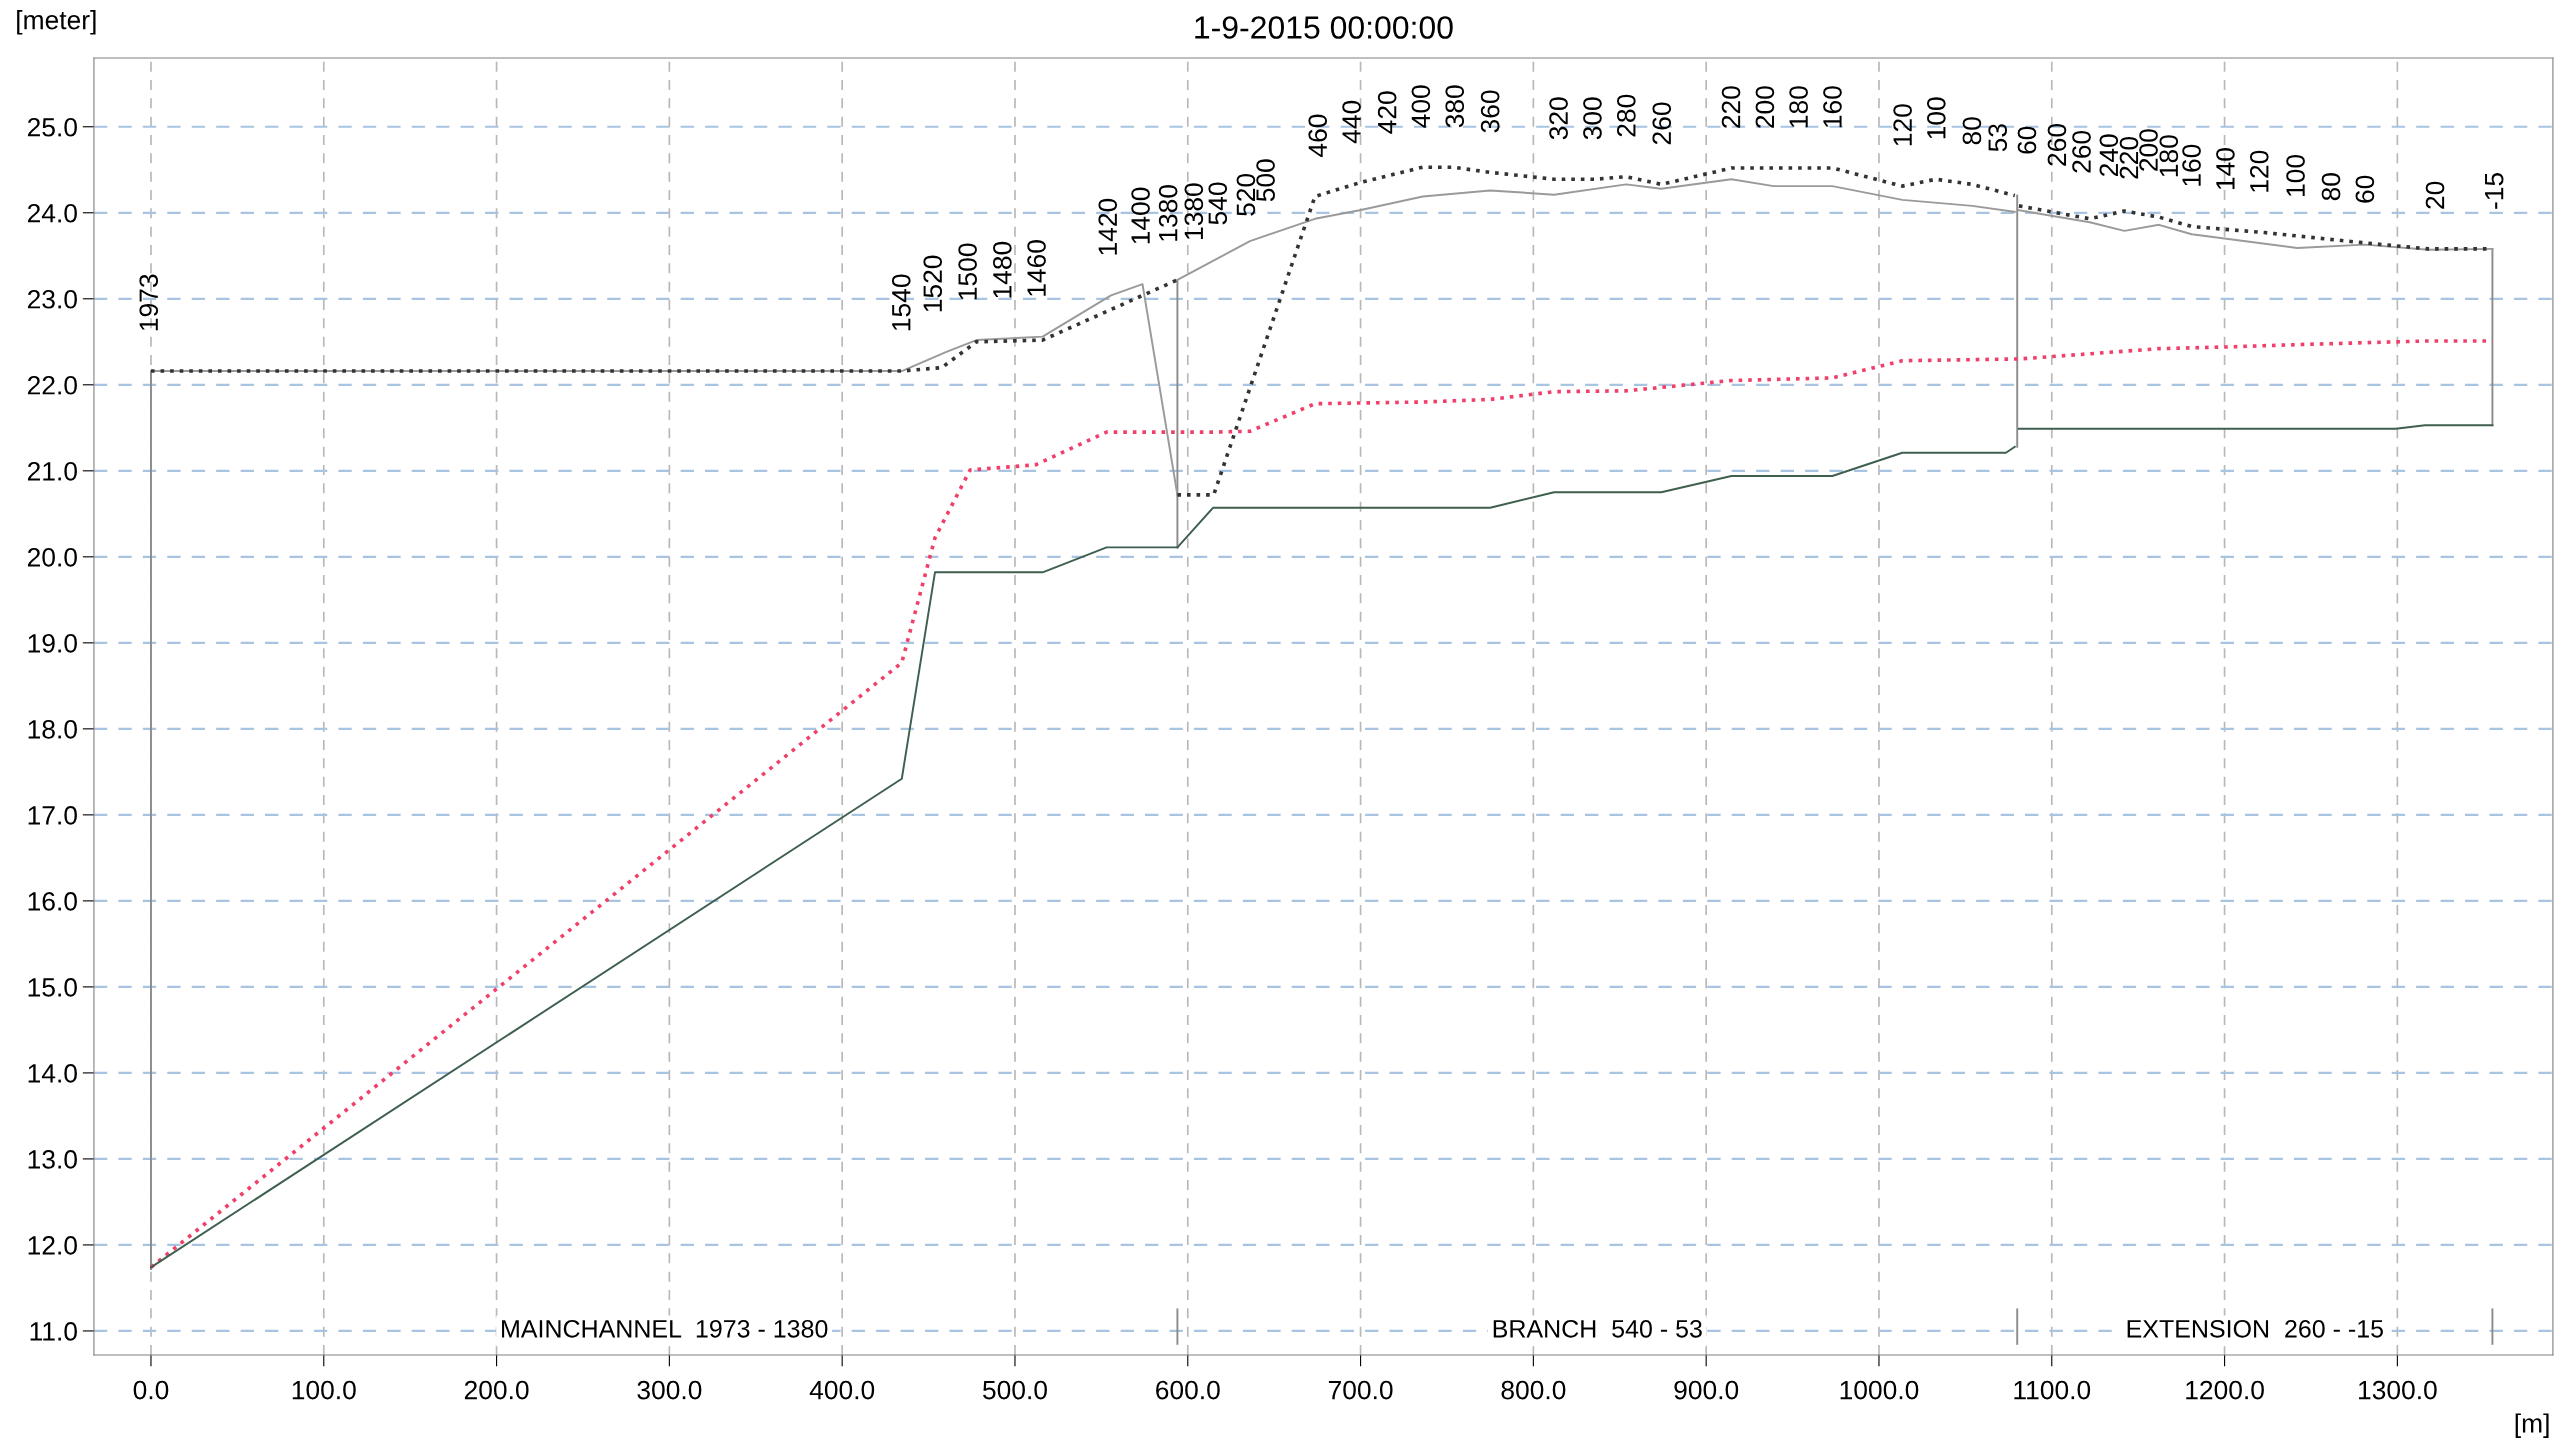 This screenshot has height=1438, width=2574. I want to click on annotation: -15, so click(2494, 190).